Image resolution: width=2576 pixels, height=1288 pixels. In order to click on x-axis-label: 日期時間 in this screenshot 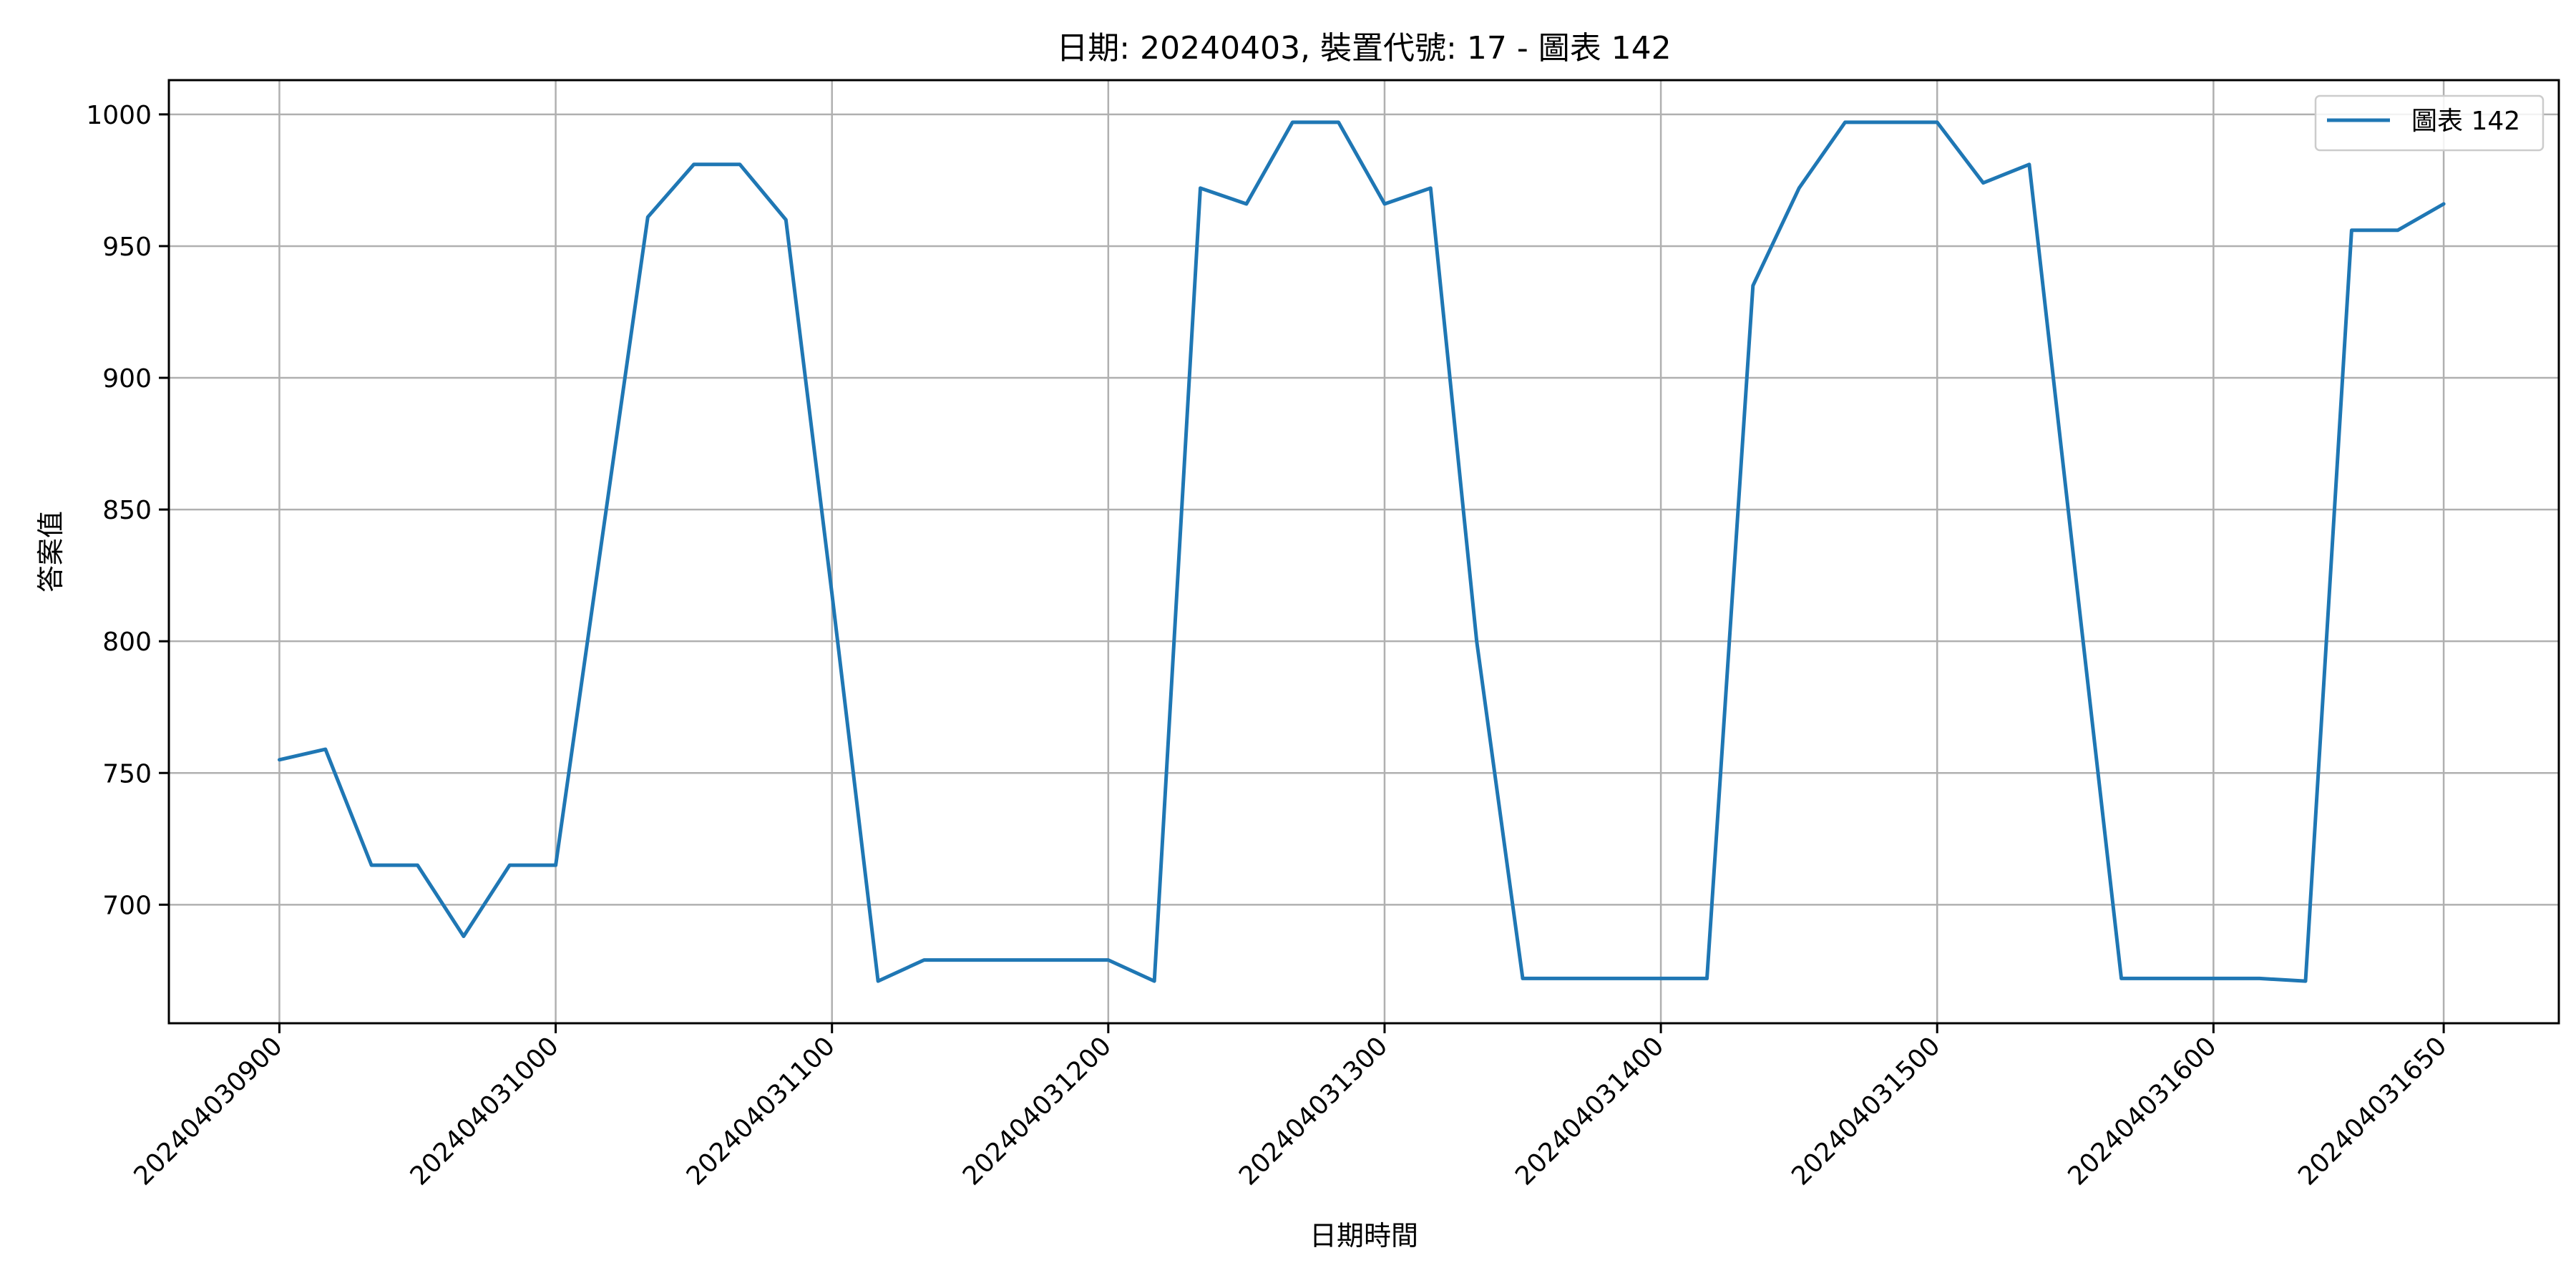, I will do `click(1363, 1236)`.